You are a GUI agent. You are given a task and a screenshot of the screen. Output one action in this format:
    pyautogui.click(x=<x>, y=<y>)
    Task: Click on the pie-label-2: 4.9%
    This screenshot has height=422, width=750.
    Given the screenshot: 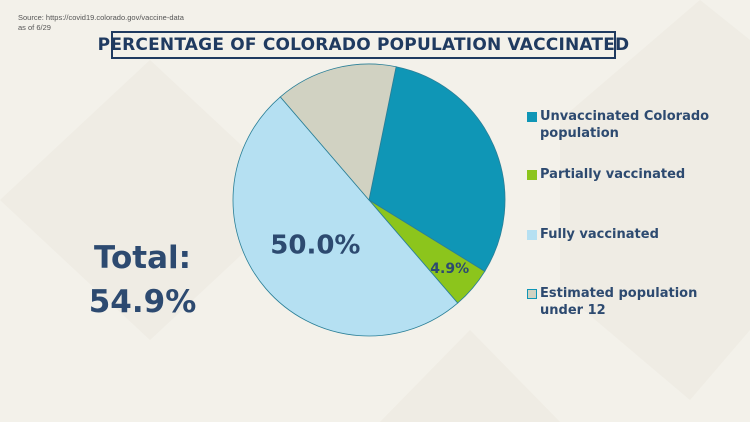 What is the action you would take?
    pyautogui.click(x=449, y=269)
    